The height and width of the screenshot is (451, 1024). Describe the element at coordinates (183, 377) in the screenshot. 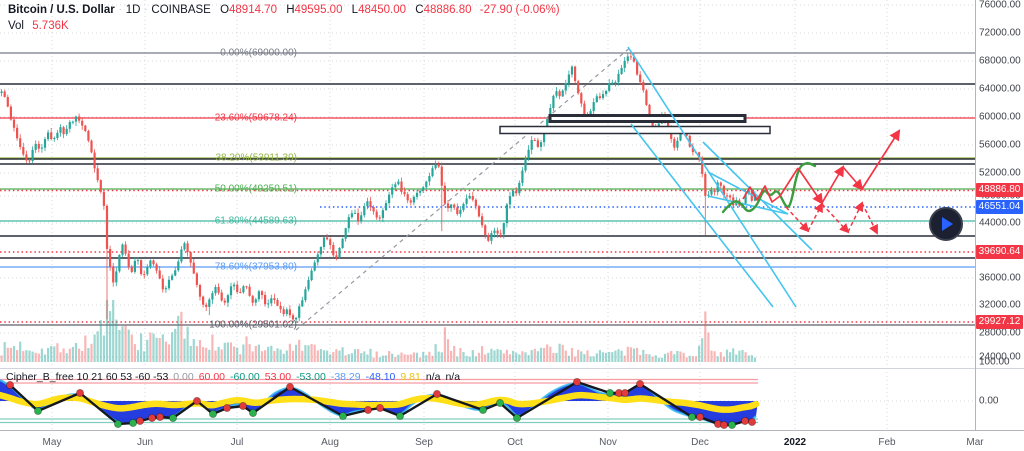

I see `indicator-value: 0.00` at that location.